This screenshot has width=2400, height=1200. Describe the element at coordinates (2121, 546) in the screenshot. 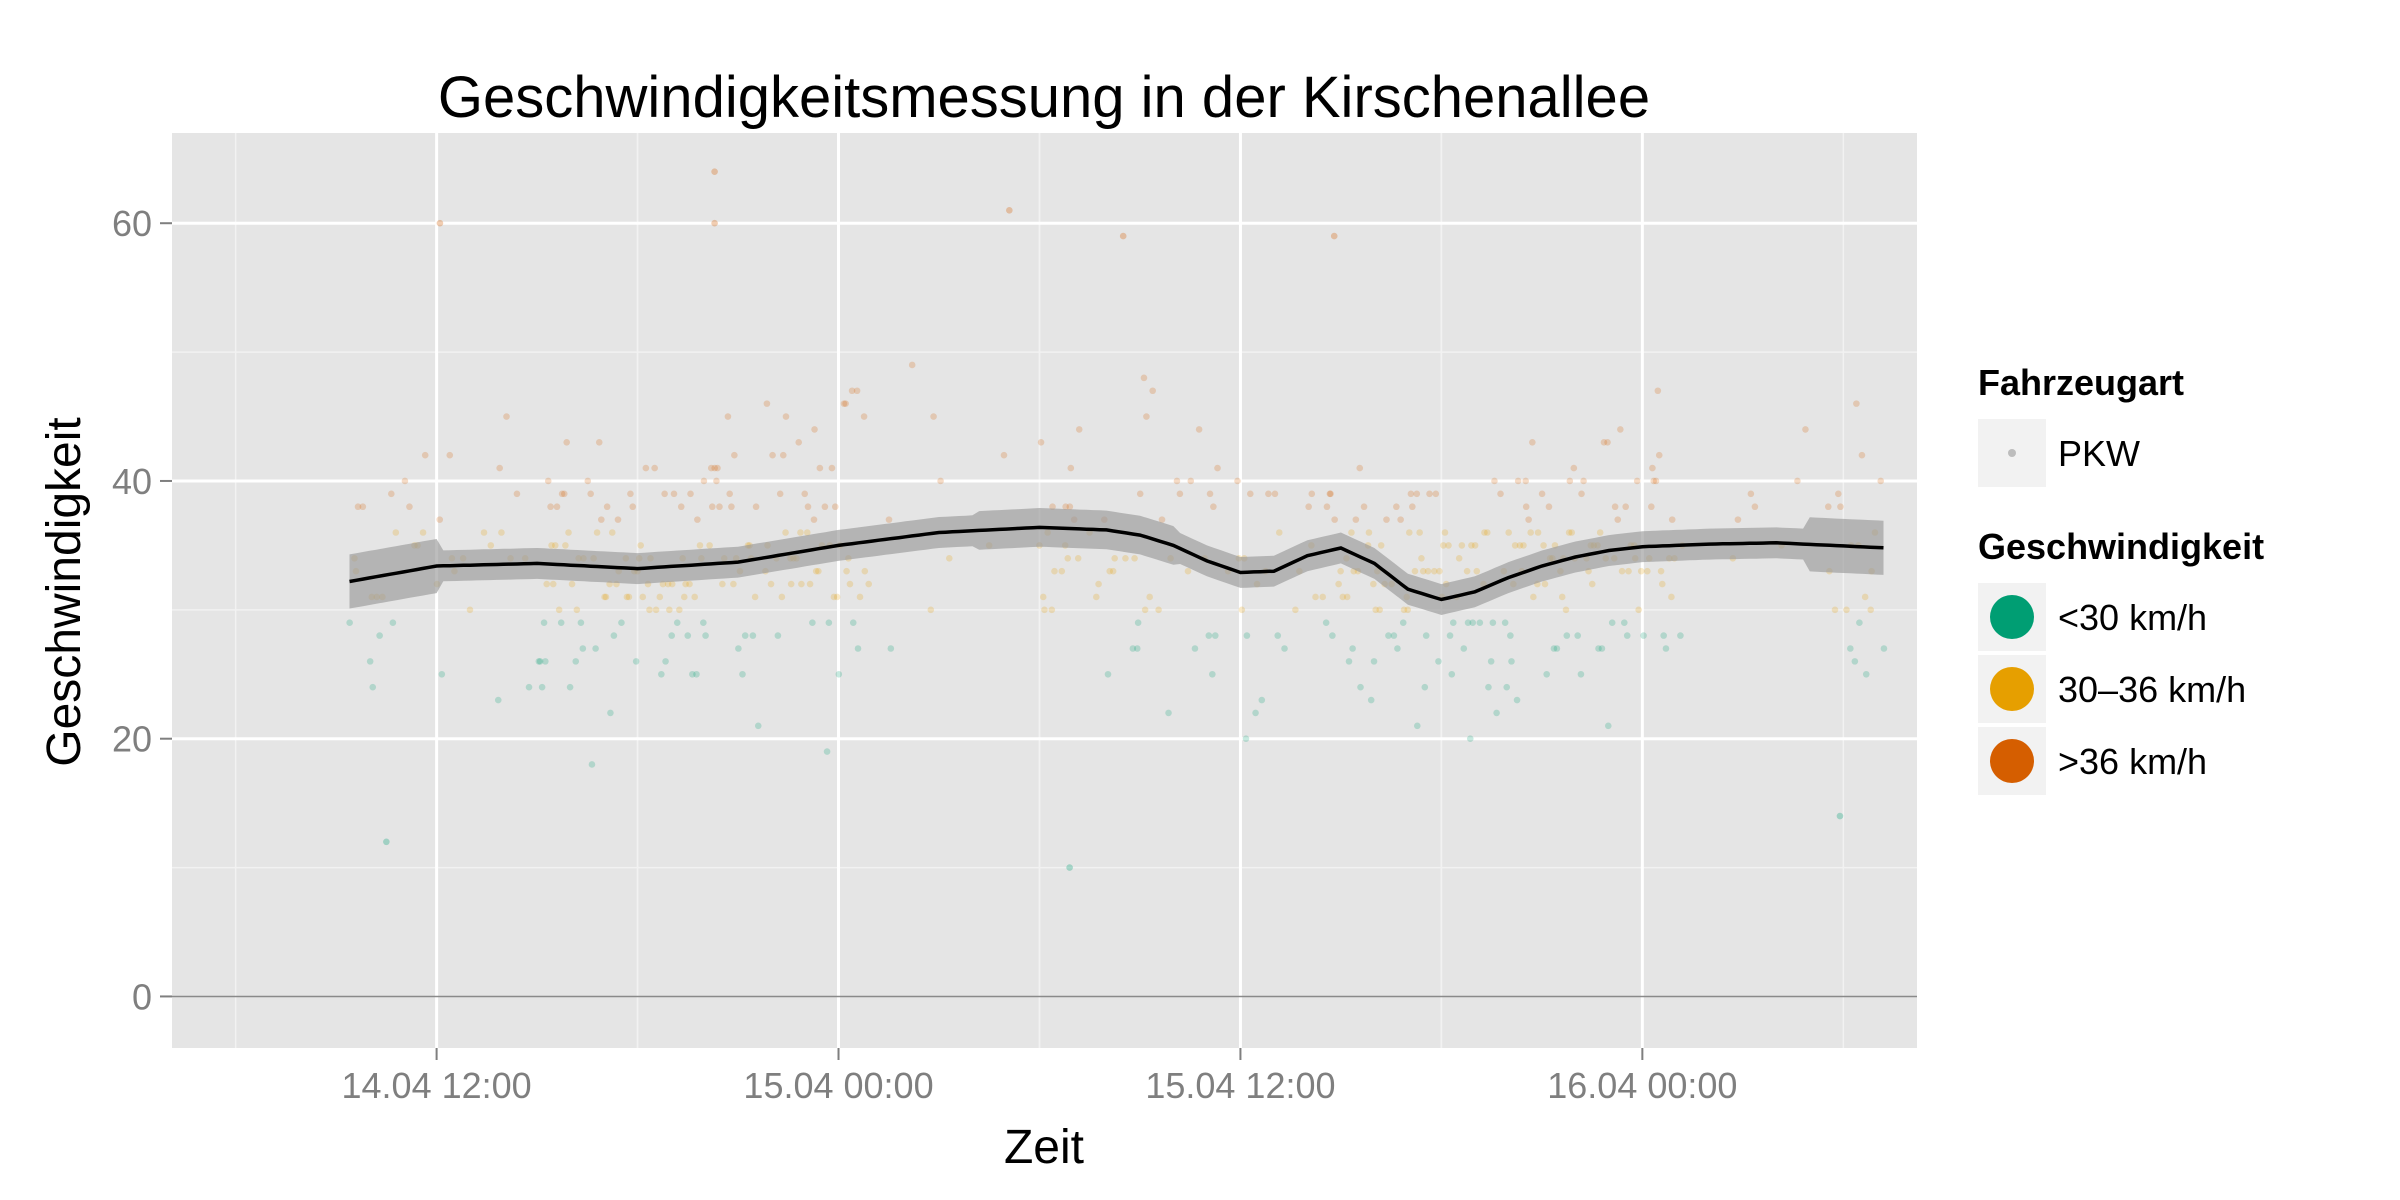

I see `legend-title: Geschwindigkeit` at that location.